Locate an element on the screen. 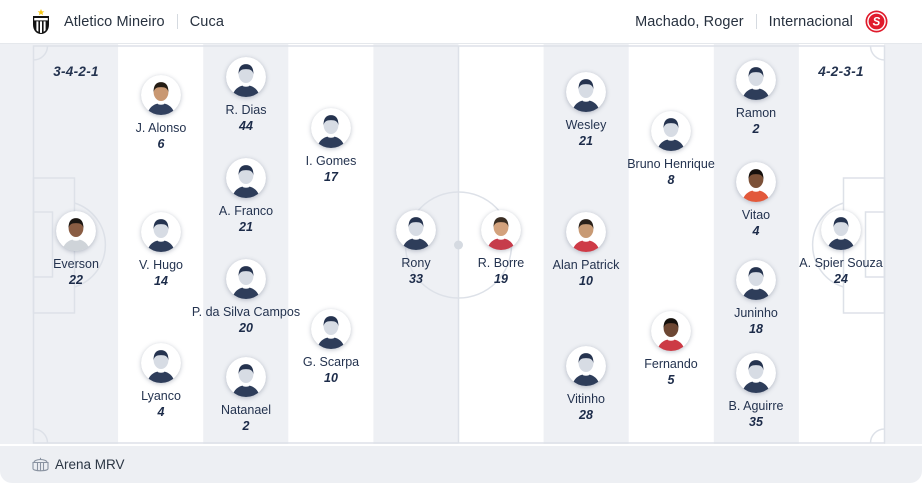 The image size is (922, 483). home-player: Everson 22 is located at coordinates (76, 249).